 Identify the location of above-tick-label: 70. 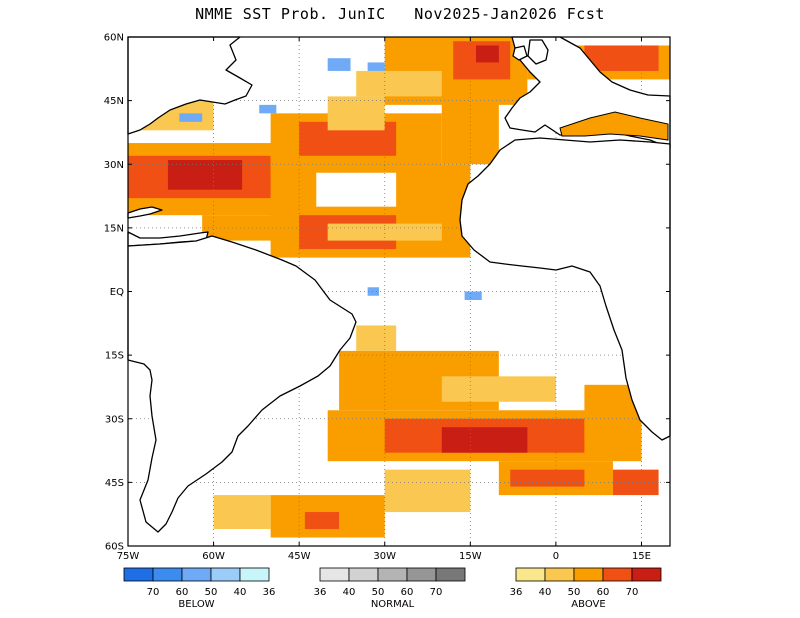
(632, 592).